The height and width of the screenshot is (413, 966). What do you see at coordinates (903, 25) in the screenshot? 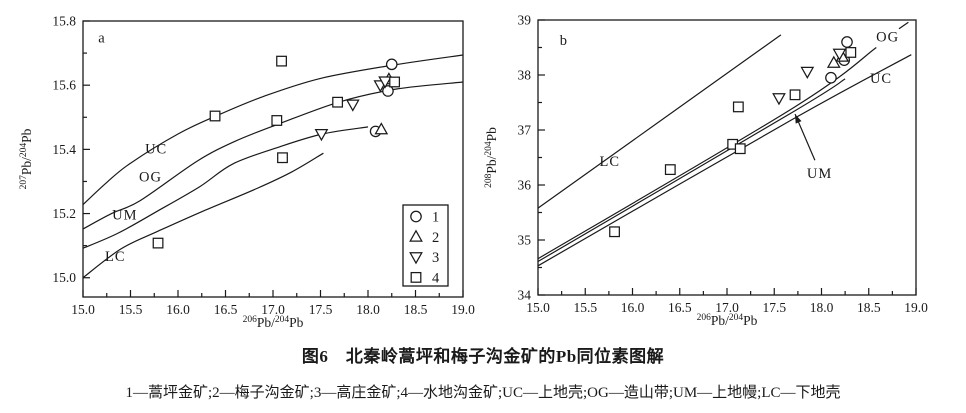
I see `curve-OG-extension` at bounding box center [903, 25].